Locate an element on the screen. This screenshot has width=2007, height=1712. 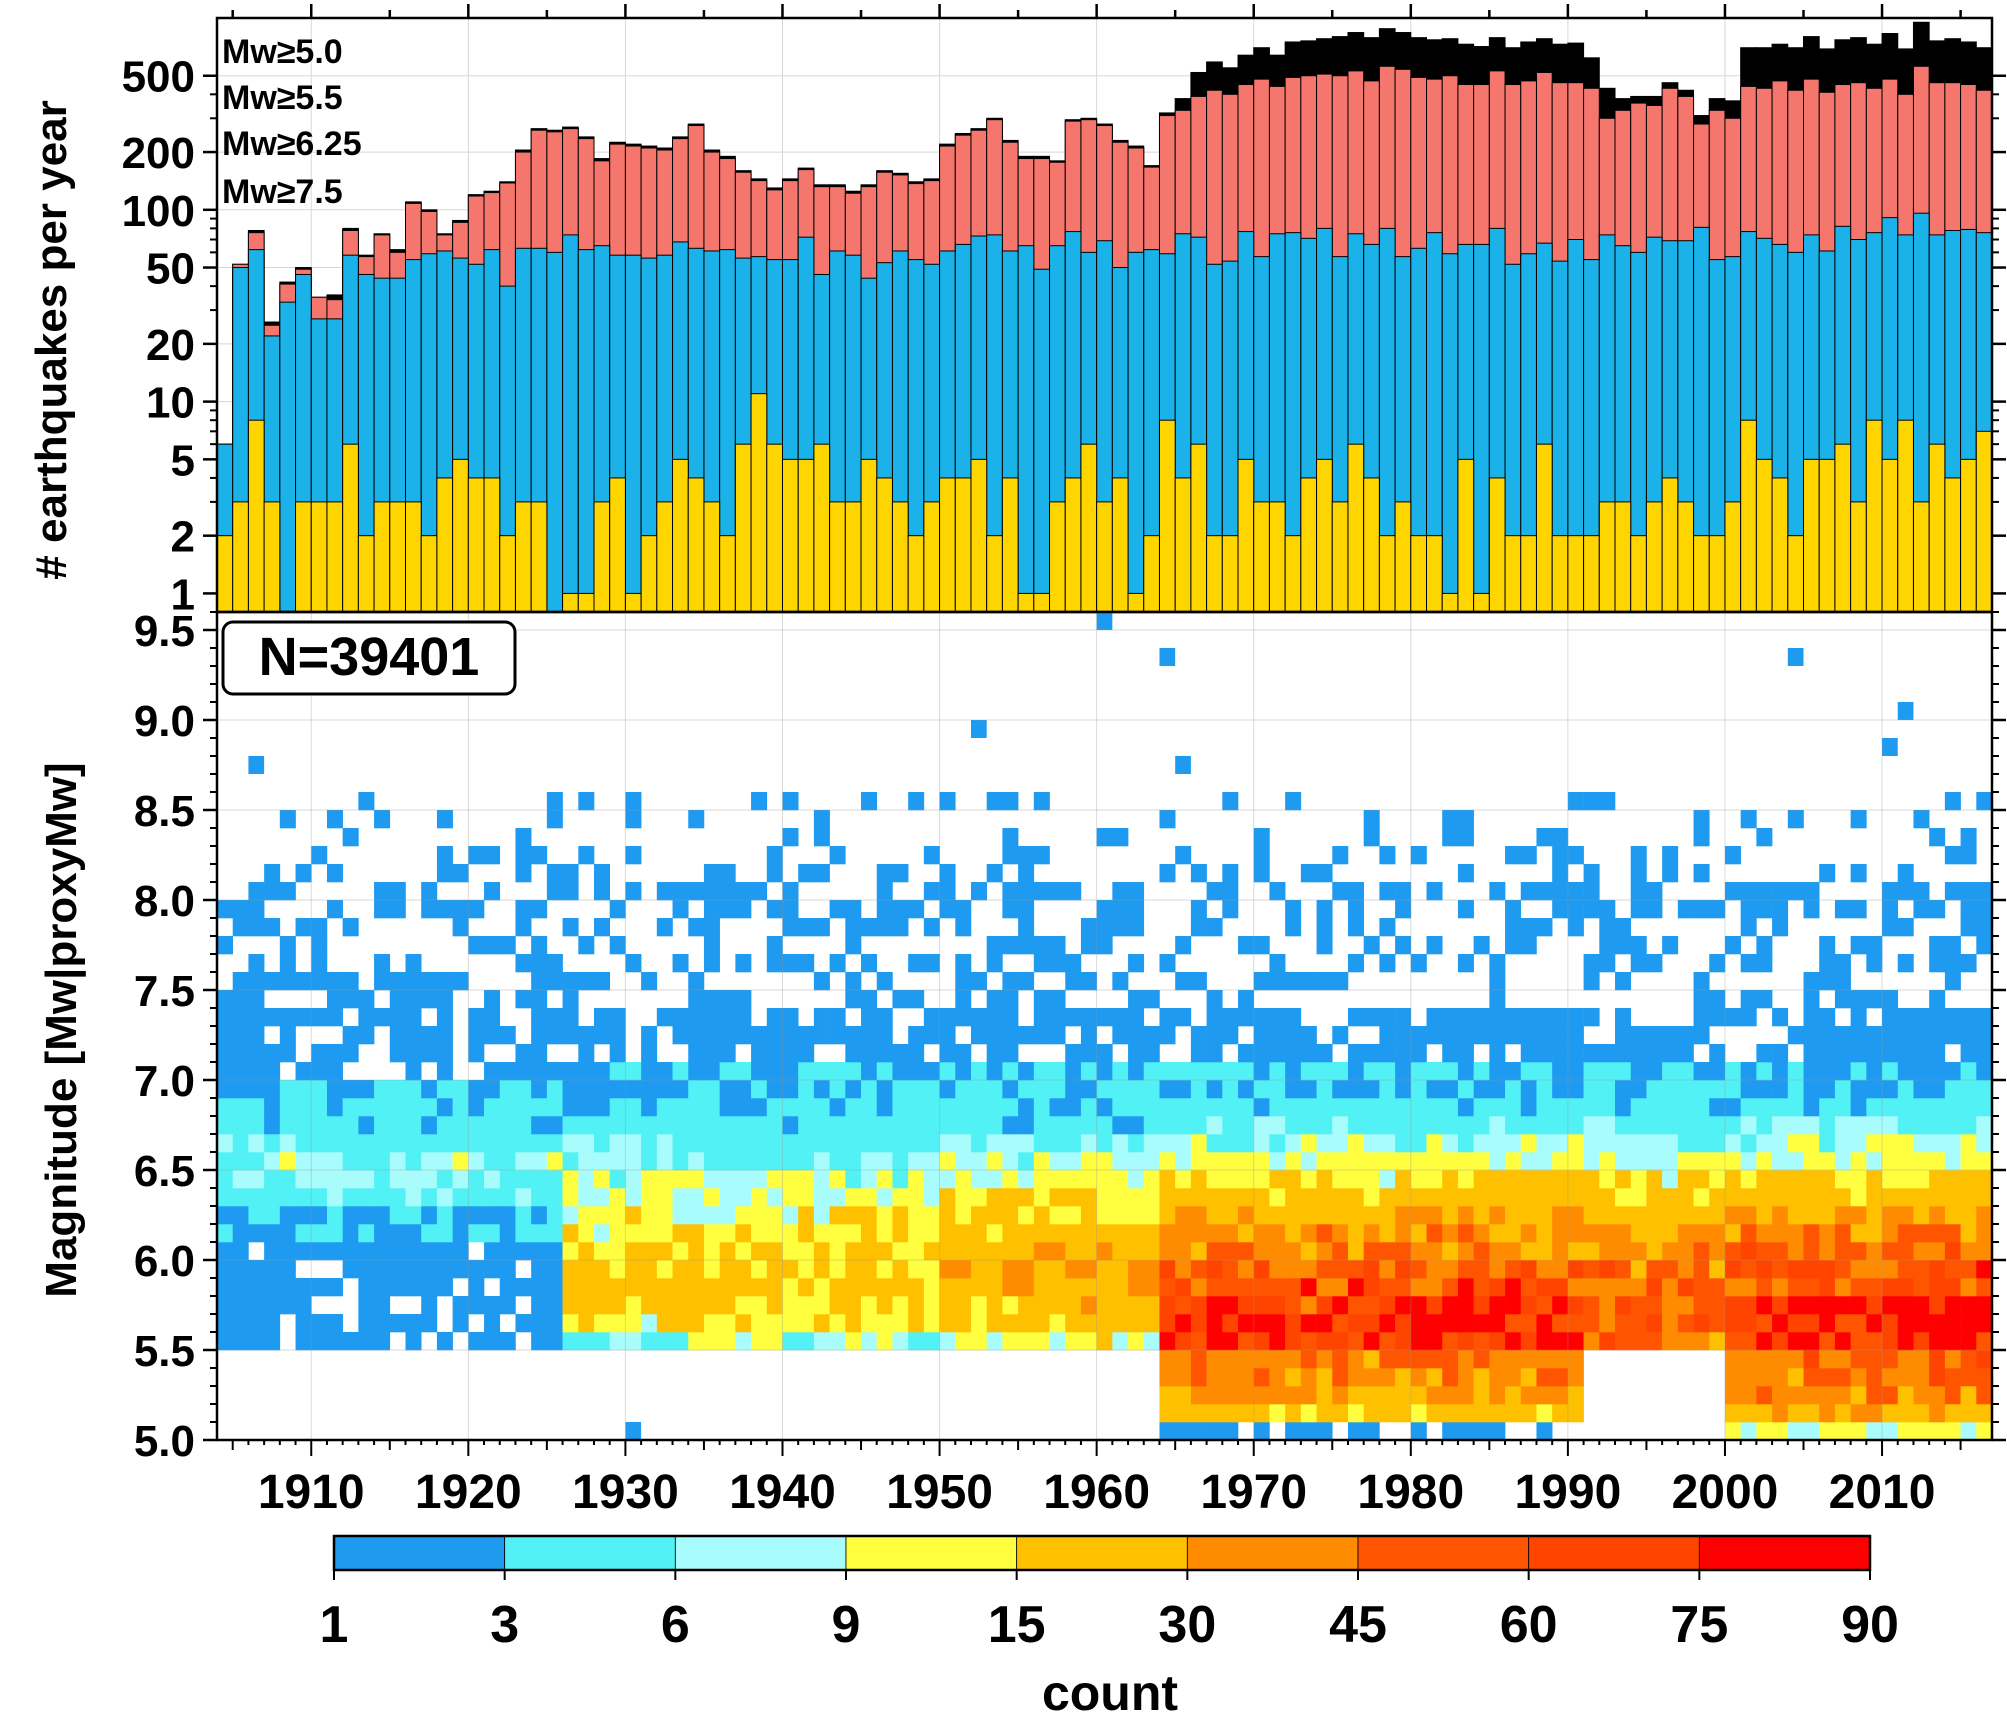
legend-label-mw-5-5: Mw≥5.5 is located at coordinates (282, 98).